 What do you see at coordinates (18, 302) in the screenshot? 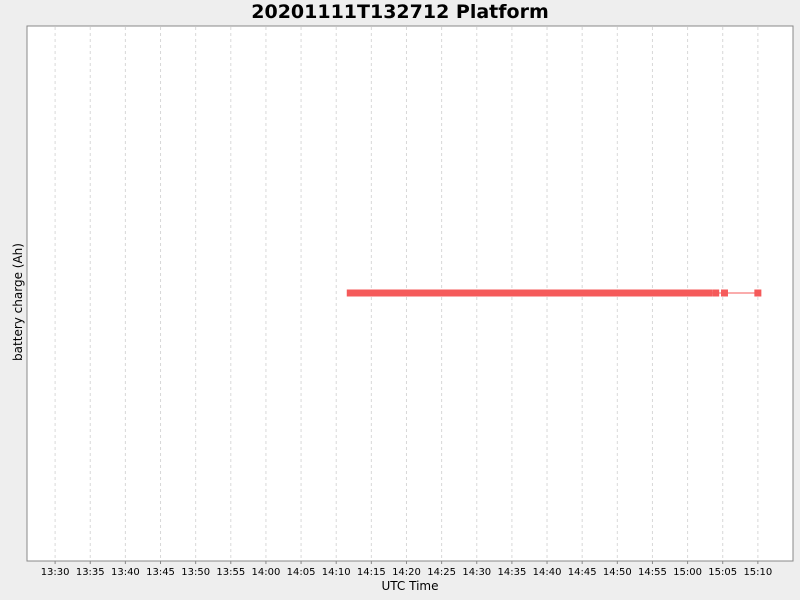
I see `y-axis-label: battery charge (Ah)` at bounding box center [18, 302].